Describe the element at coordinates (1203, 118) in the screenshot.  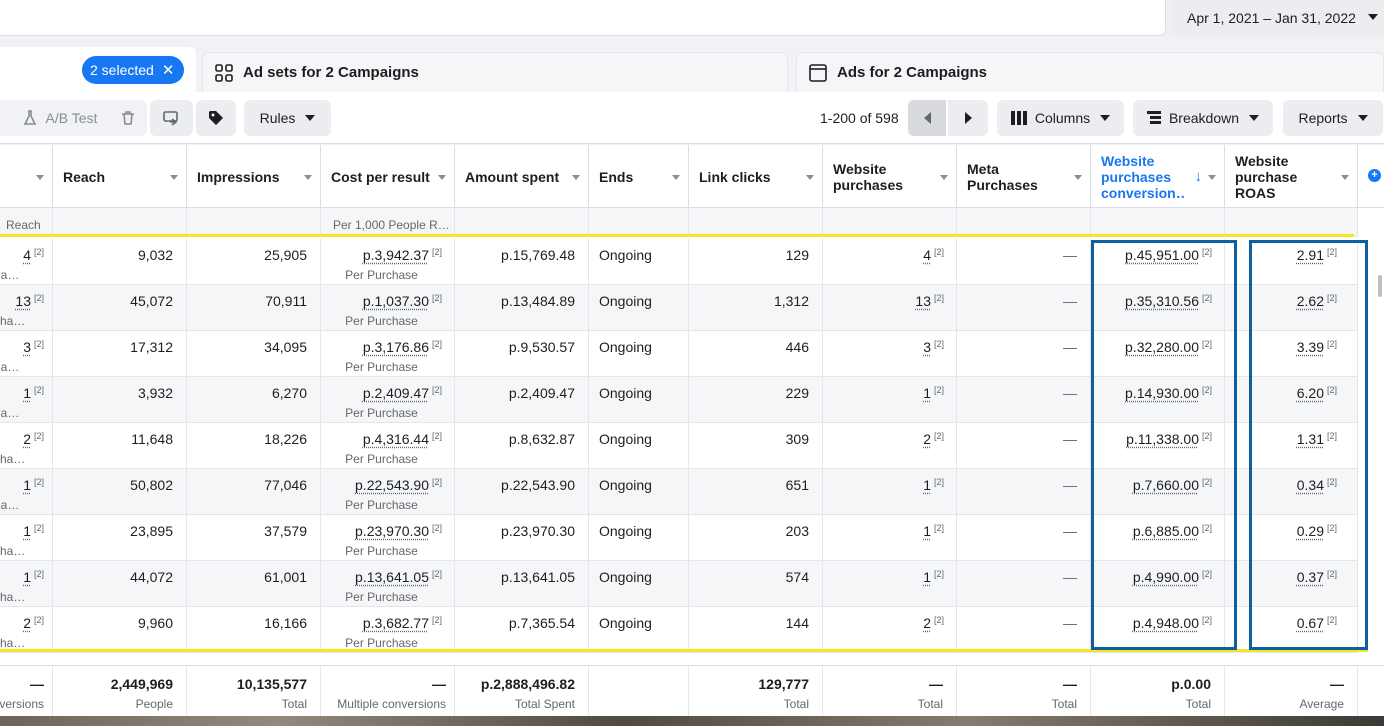
I see `breakdown-dropdown: Breakdown` at that location.